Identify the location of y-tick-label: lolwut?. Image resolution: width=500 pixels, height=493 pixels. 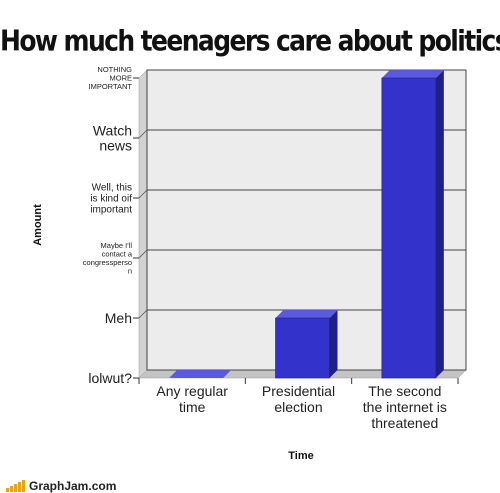
(110, 378).